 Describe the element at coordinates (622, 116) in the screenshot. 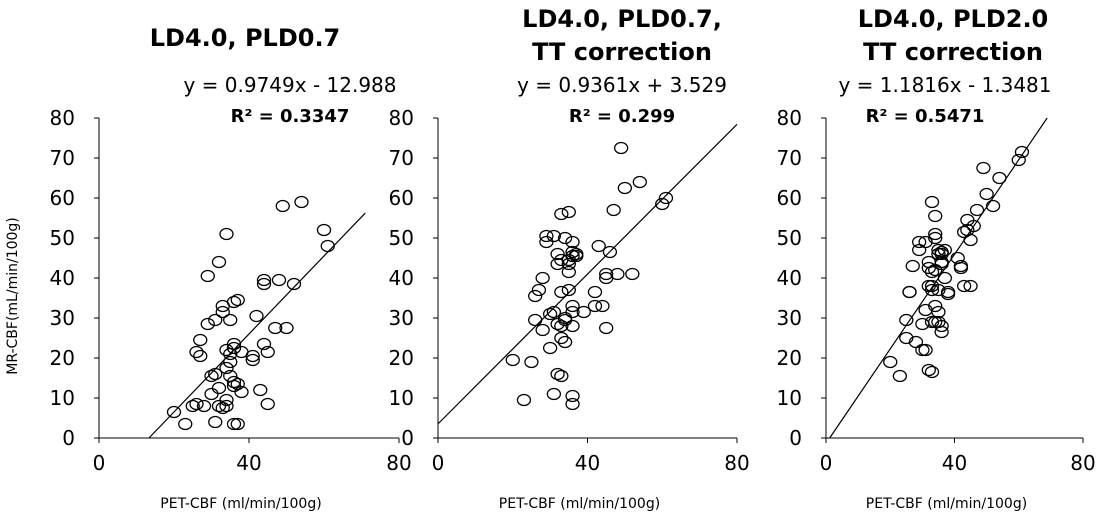

I see `r-squared-label: R² = 0.299` at that location.